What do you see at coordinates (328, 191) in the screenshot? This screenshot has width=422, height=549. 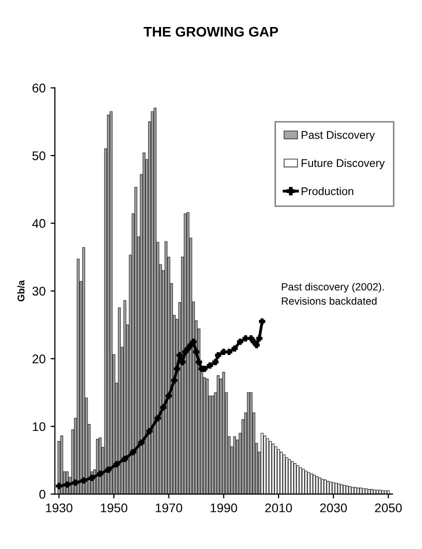 I see `legend-label: Production` at bounding box center [328, 191].